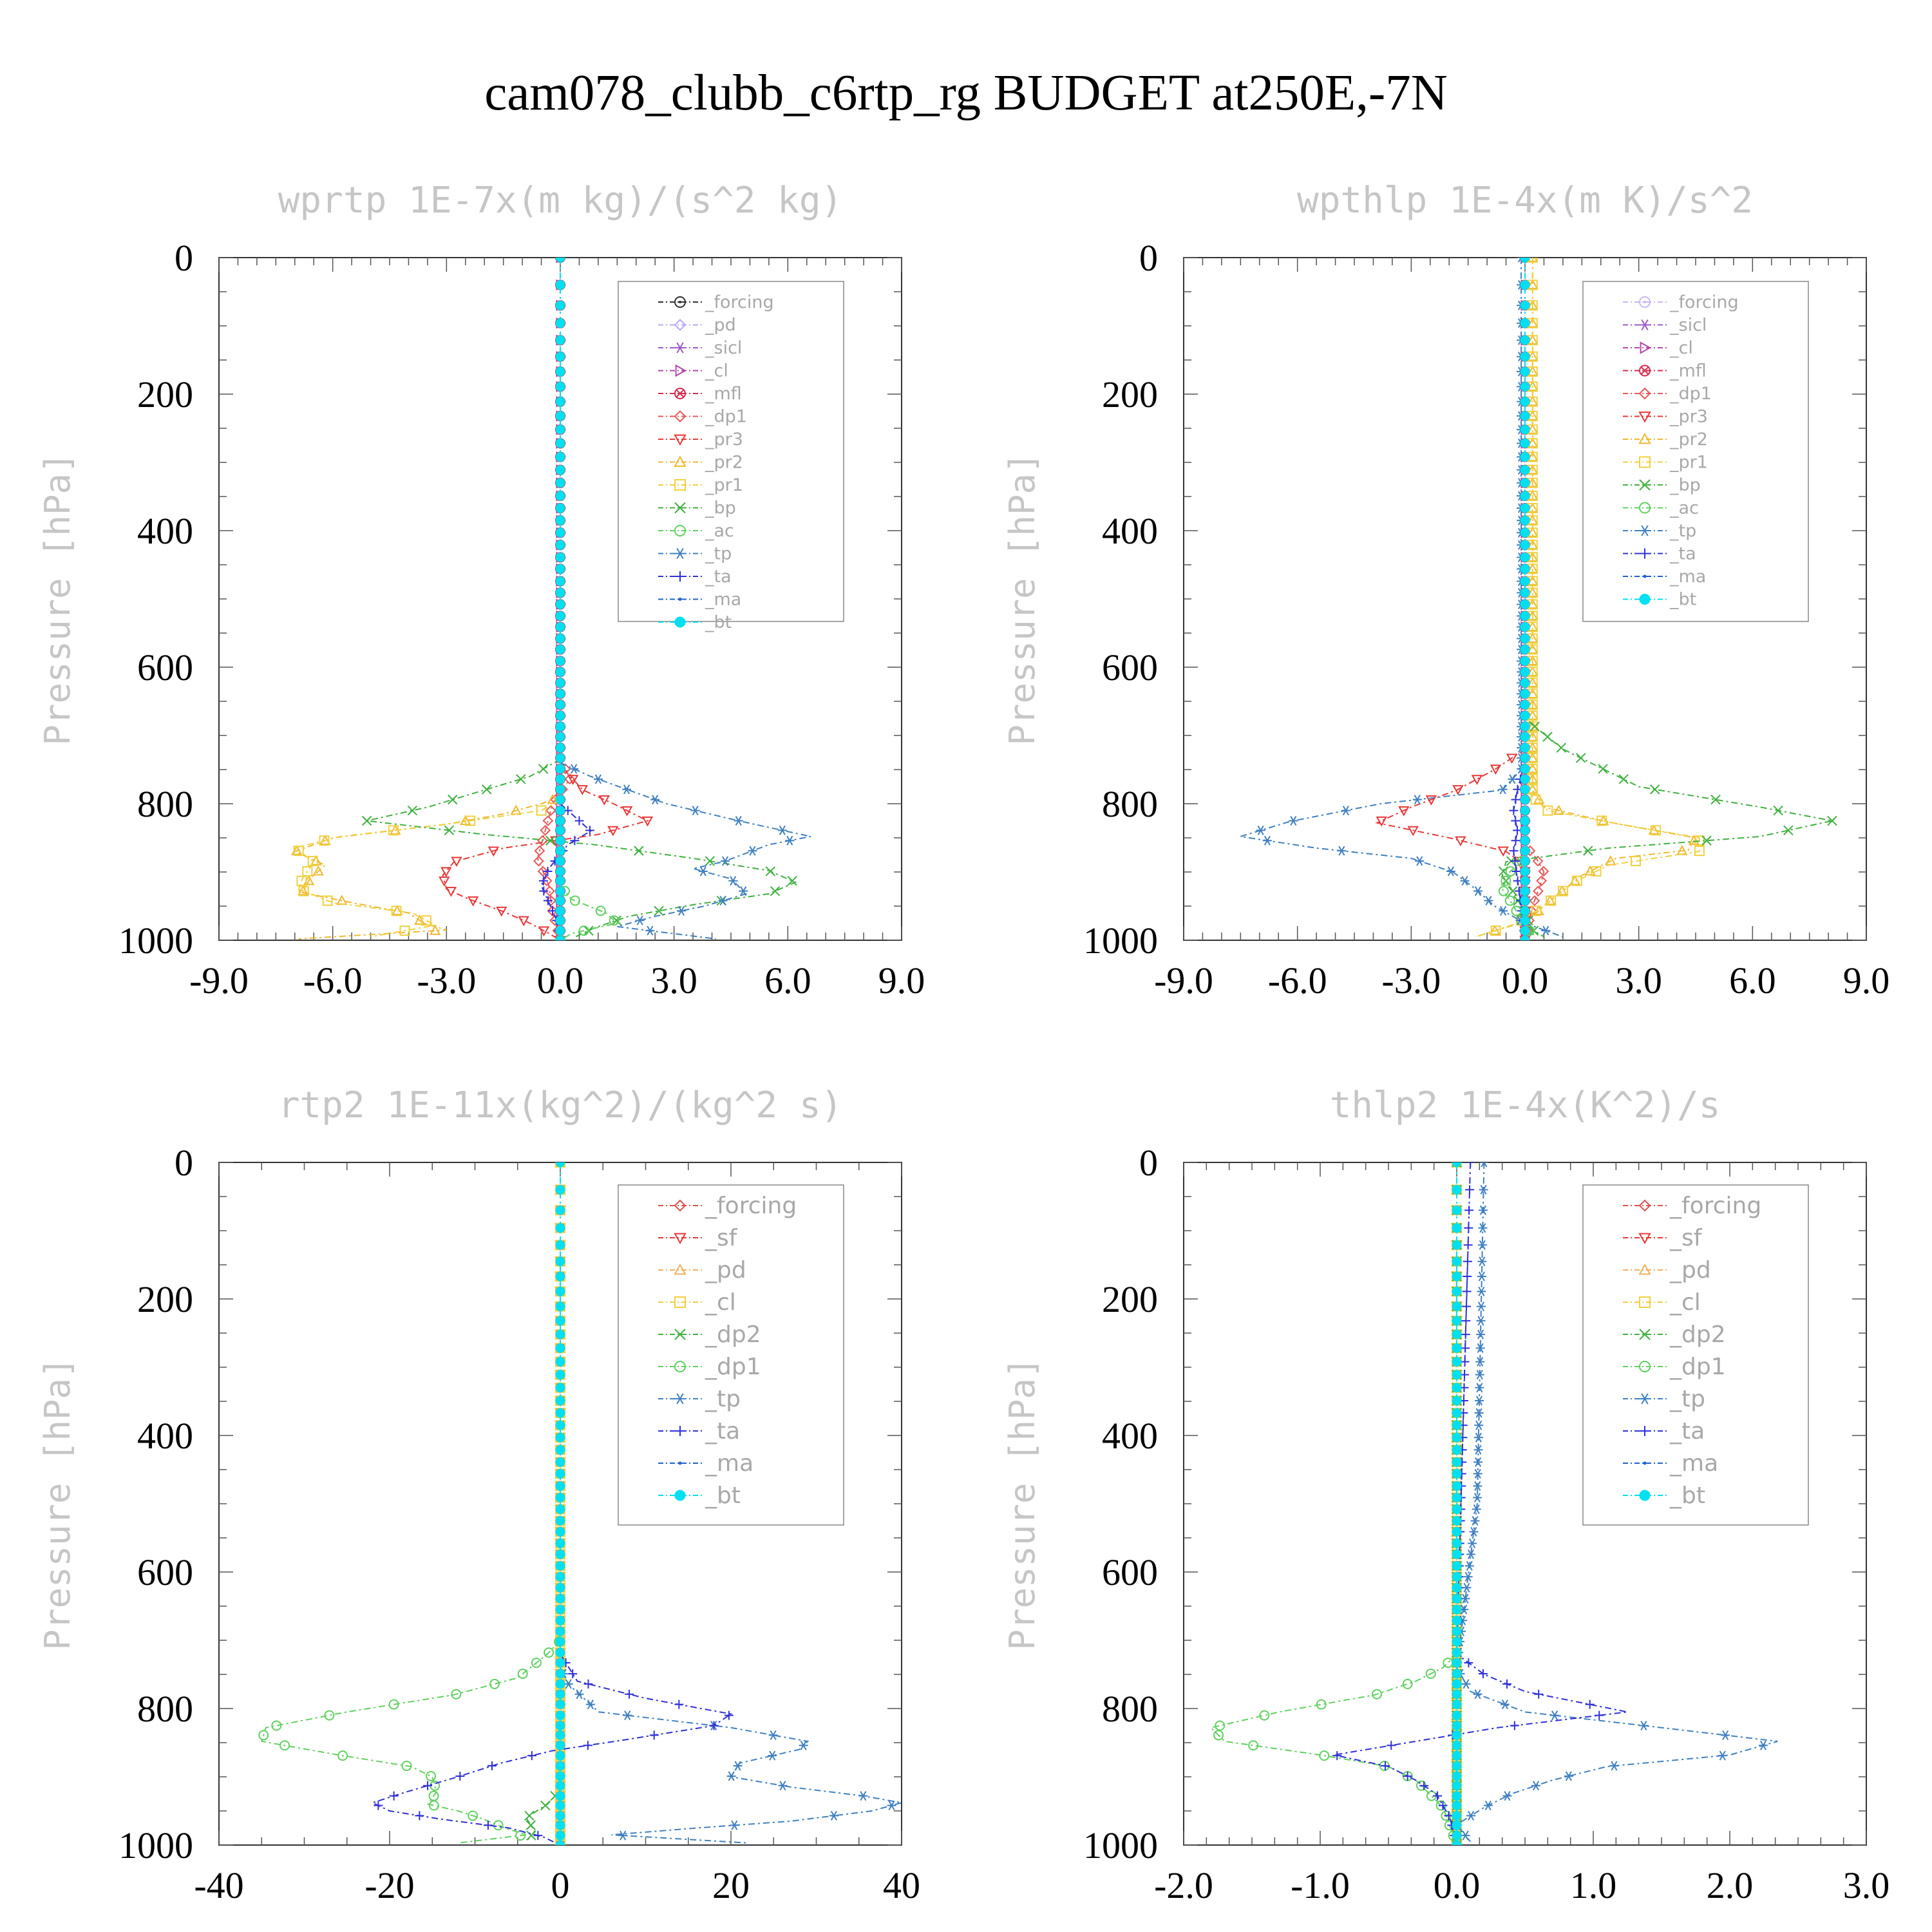  I want to click on legend-item-cl: _cl, so click(1658, 348).